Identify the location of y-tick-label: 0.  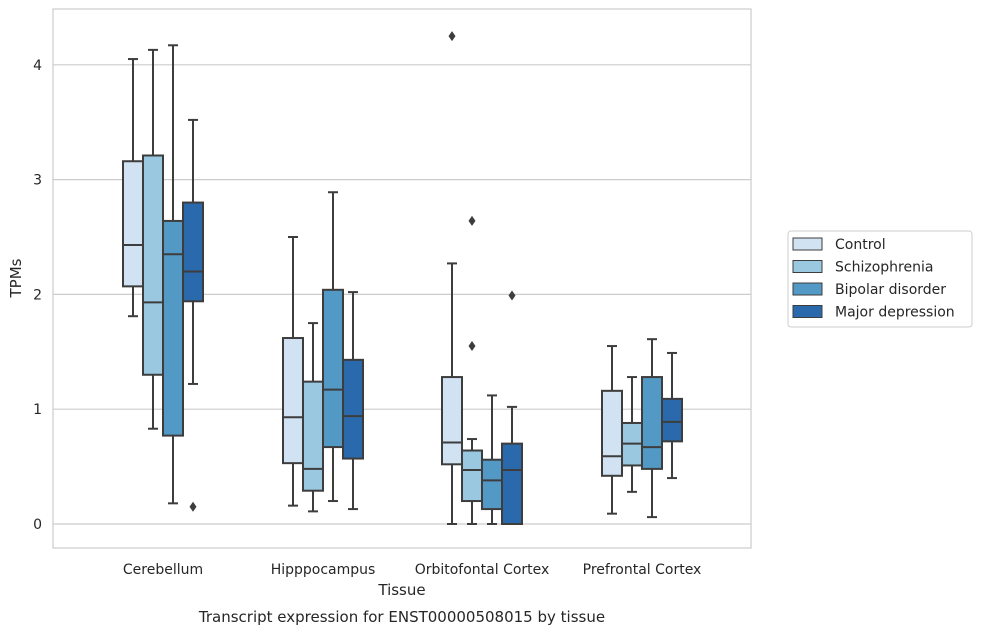
(37, 525).